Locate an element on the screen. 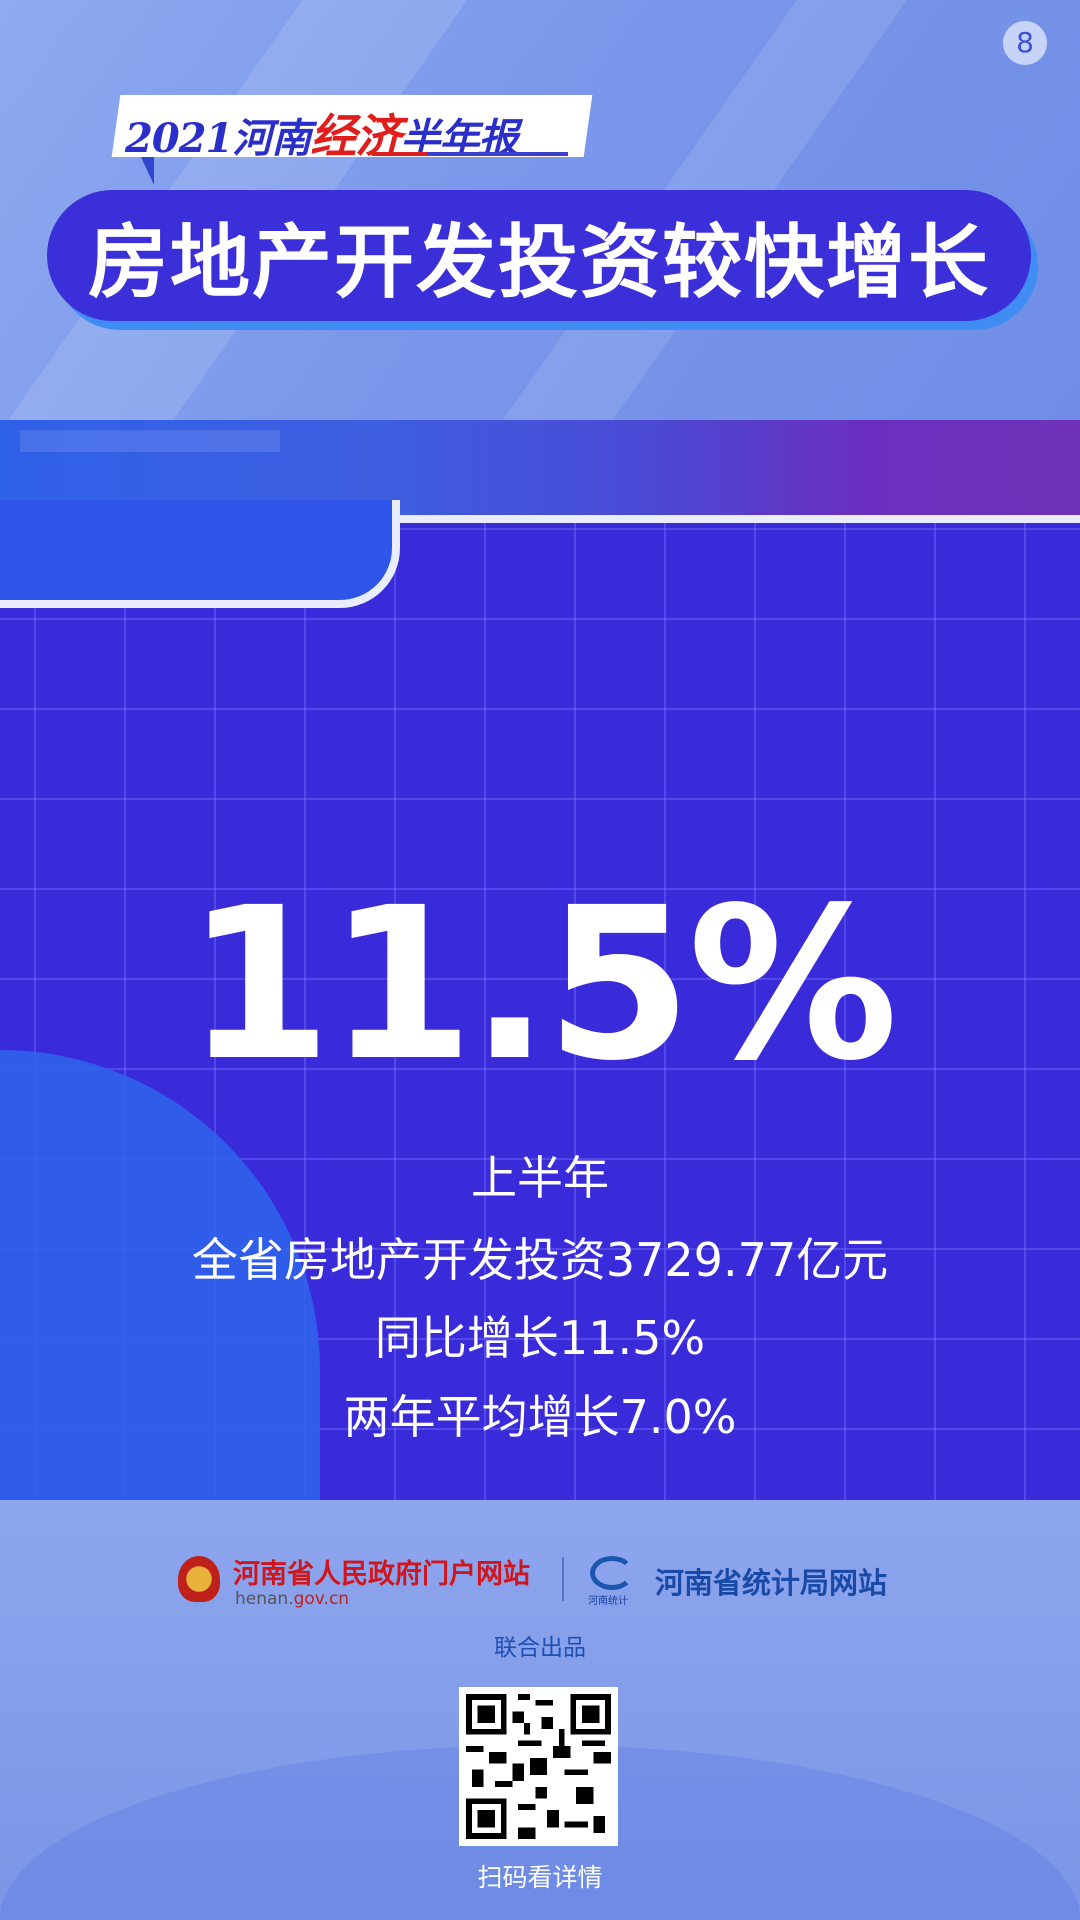  joint-production: 联合出品 is located at coordinates (540, 1648).